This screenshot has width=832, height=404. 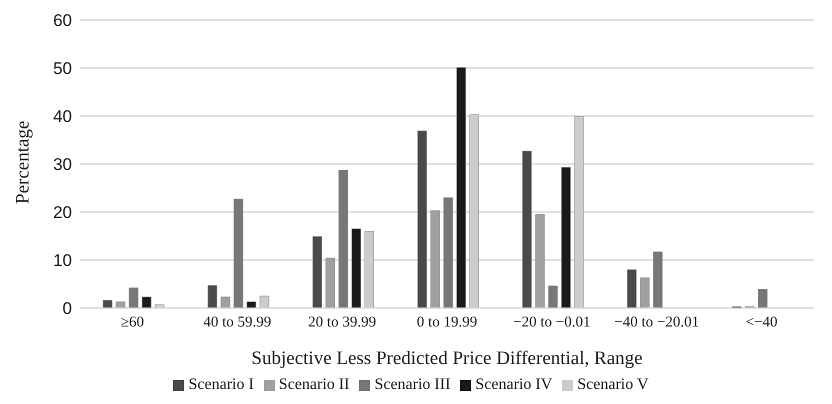 What do you see at coordinates (62, 164) in the screenshot?
I see `y-tick-label: 30` at bounding box center [62, 164].